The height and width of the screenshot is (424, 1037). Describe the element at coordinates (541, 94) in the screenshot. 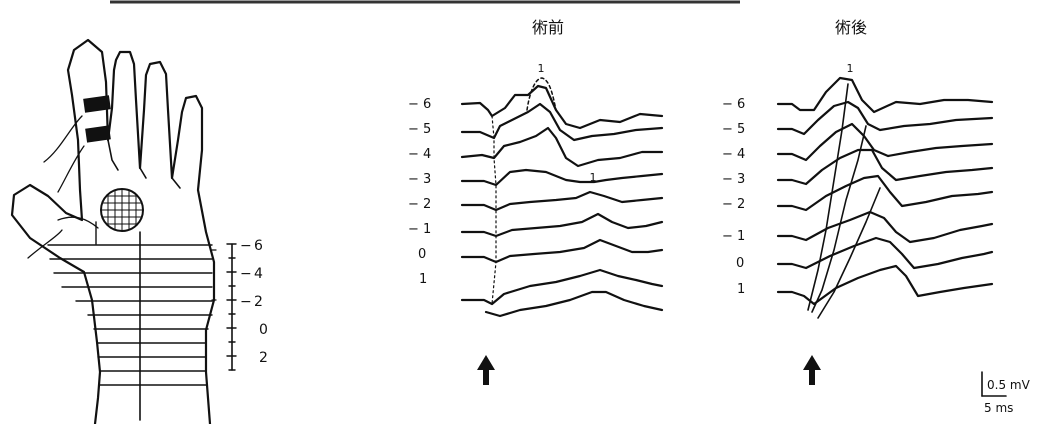

I see `peak-envelope` at that location.